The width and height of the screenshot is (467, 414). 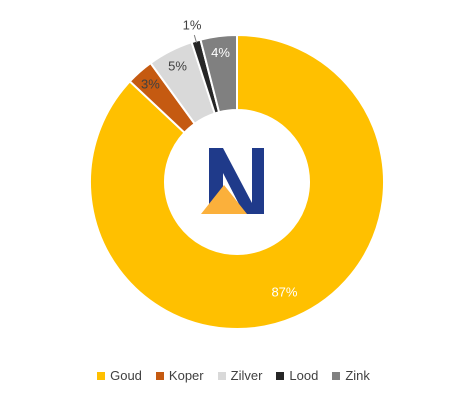 I want to click on legend-item-lood: Lood, so click(x=297, y=375).